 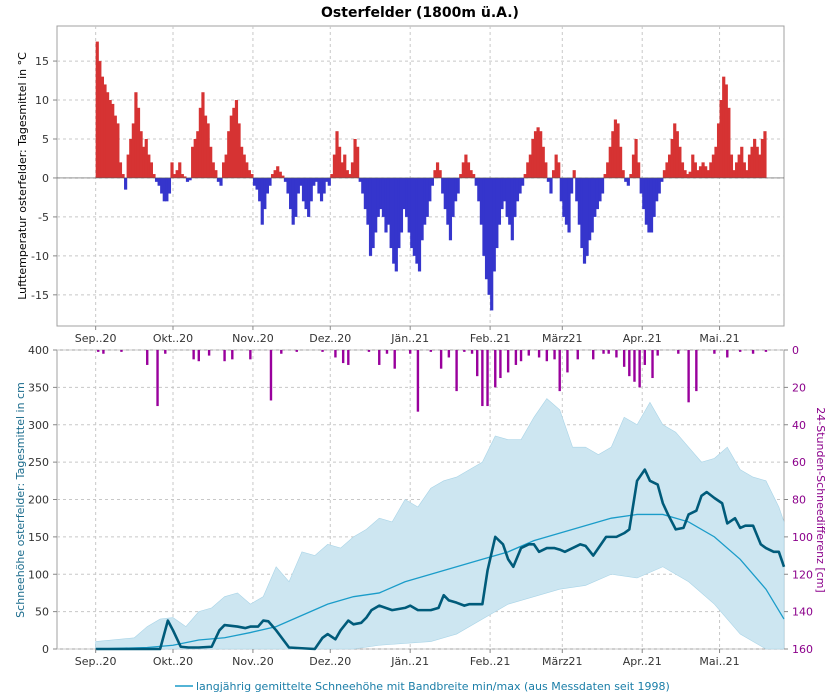 I want to click on snow-x-tick-label: März21, so click(x=562, y=661).